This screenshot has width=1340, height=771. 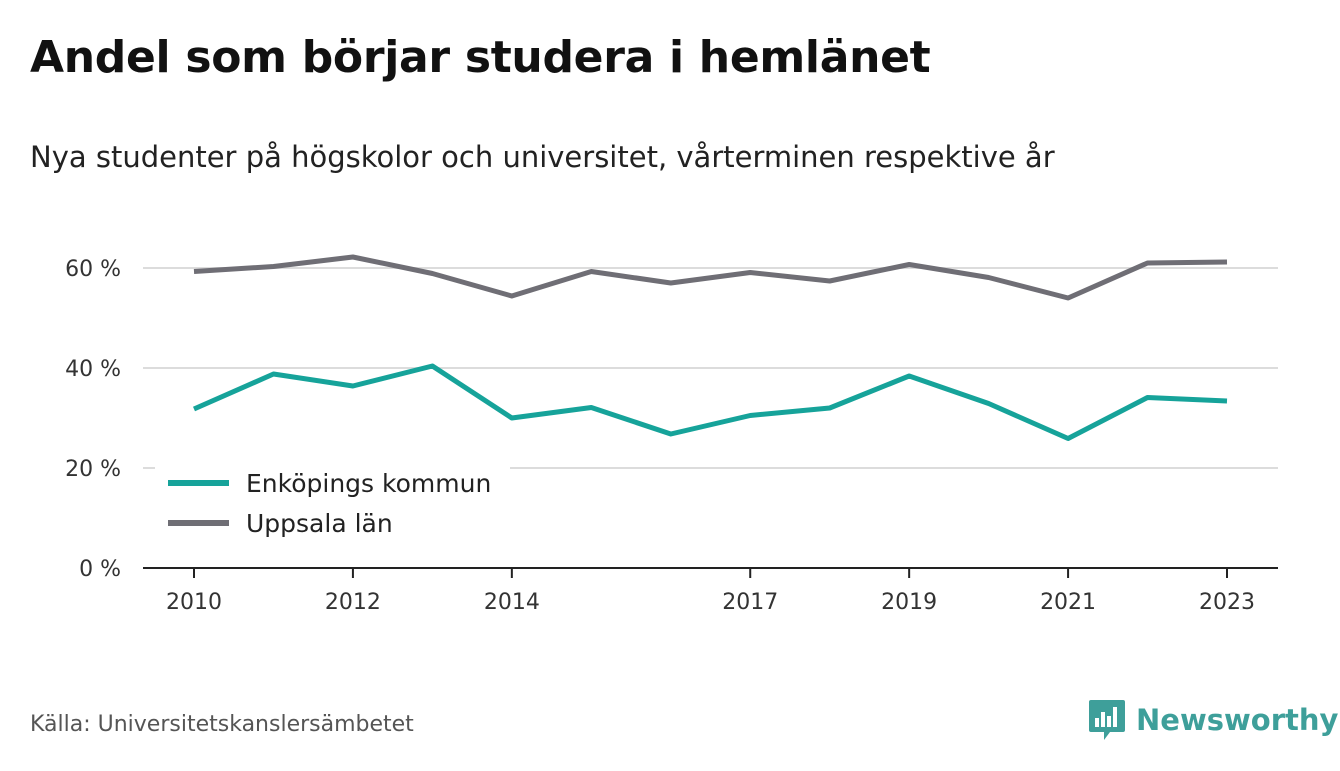 What do you see at coordinates (222, 724) in the screenshot?
I see `source-note: Källa: Universitetskanslersämbetet` at bounding box center [222, 724].